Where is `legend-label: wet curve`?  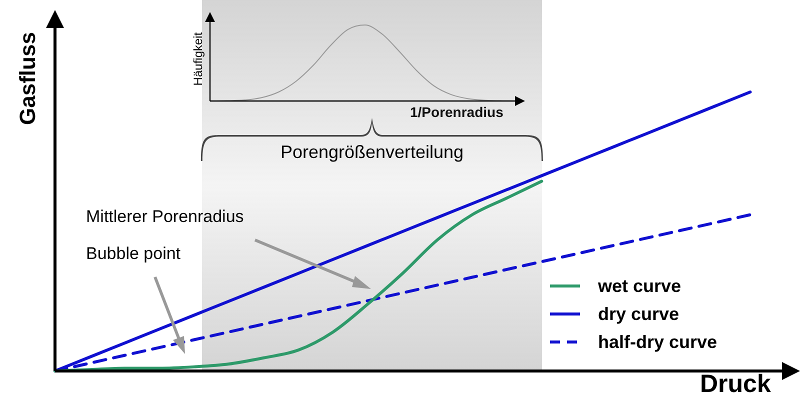 legend-label: wet curve is located at coordinates (640, 286).